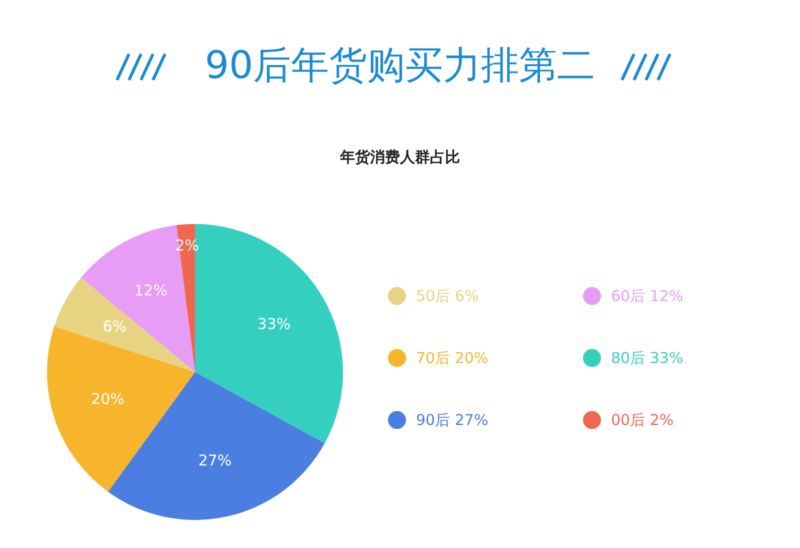 The width and height of the screenshot is (800, 548). What do you see at coordinates (215, 460) in the screenshot?
I see `data-label: 27%` at bounding box center [215, 460].